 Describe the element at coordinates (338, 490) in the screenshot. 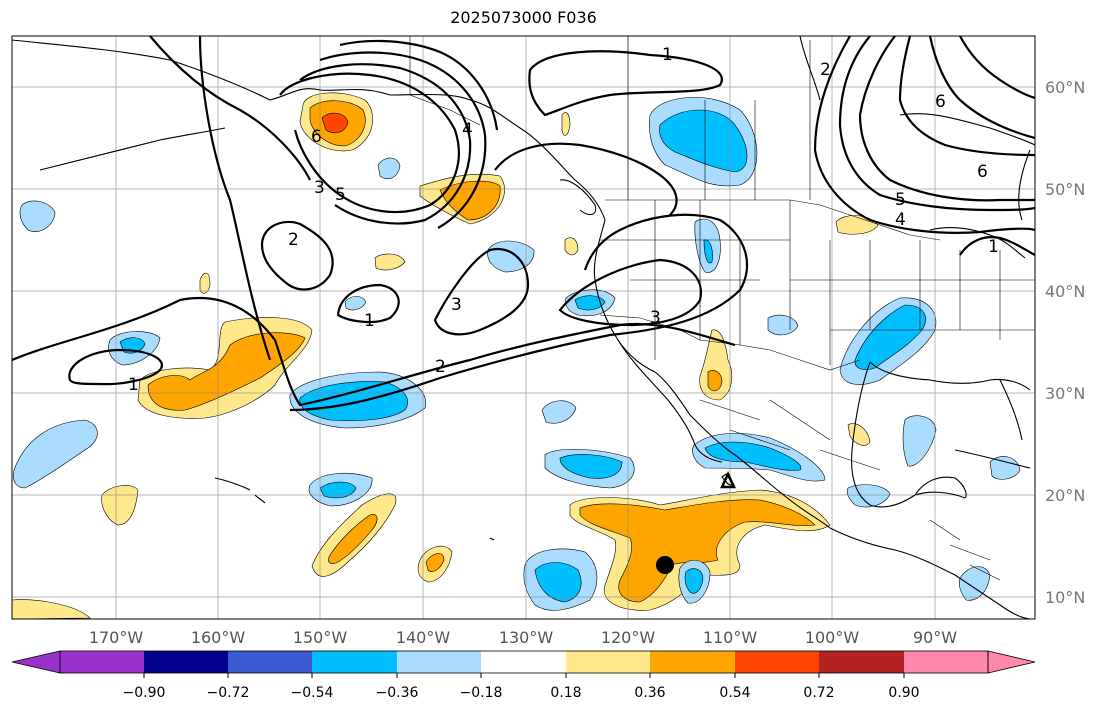

I see `shade-blue-hawaii-east` at that location.